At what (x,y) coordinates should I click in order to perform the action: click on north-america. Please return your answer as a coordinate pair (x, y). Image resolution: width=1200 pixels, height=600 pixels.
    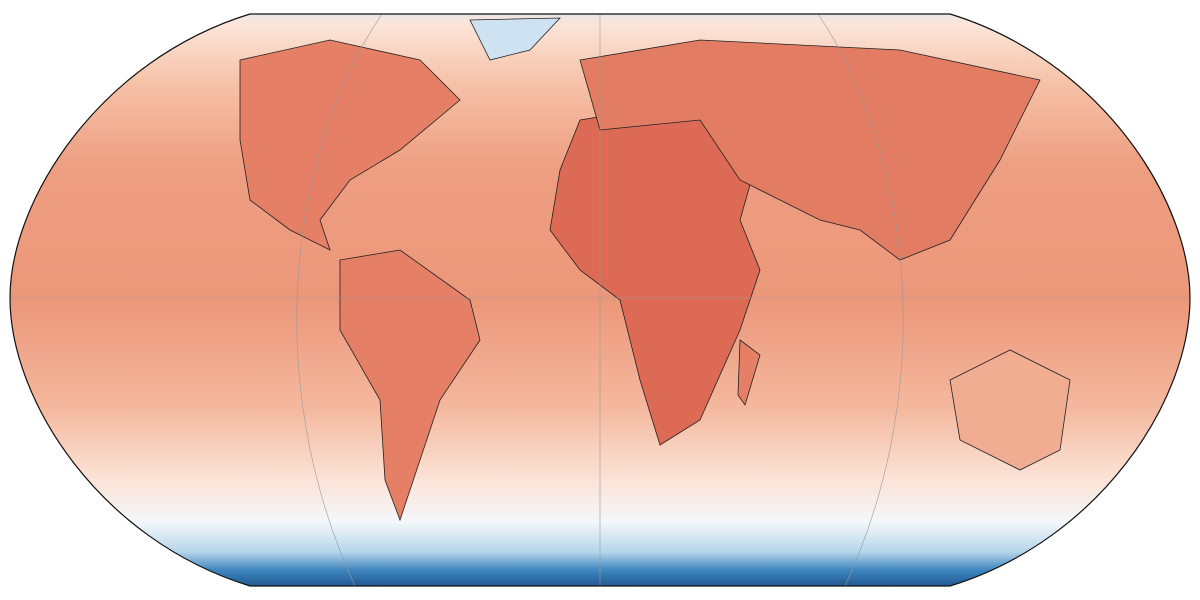
    Looking at the image, I should click on (350, 145).